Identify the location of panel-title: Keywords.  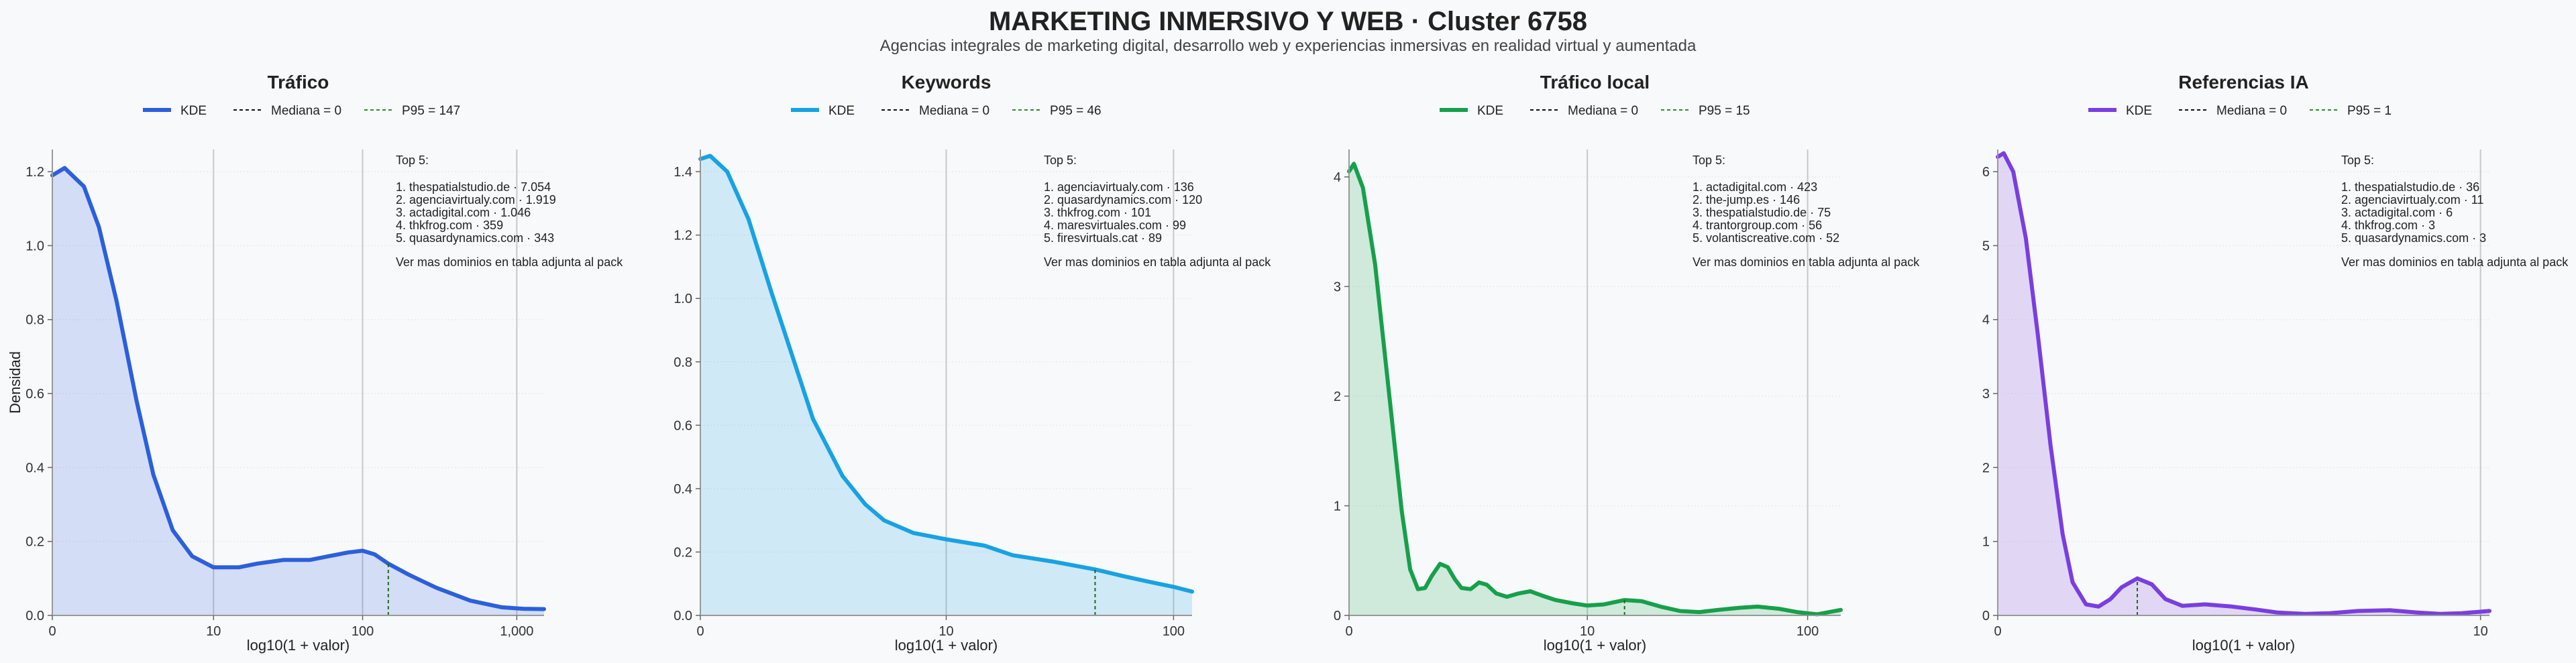
(946, 82).